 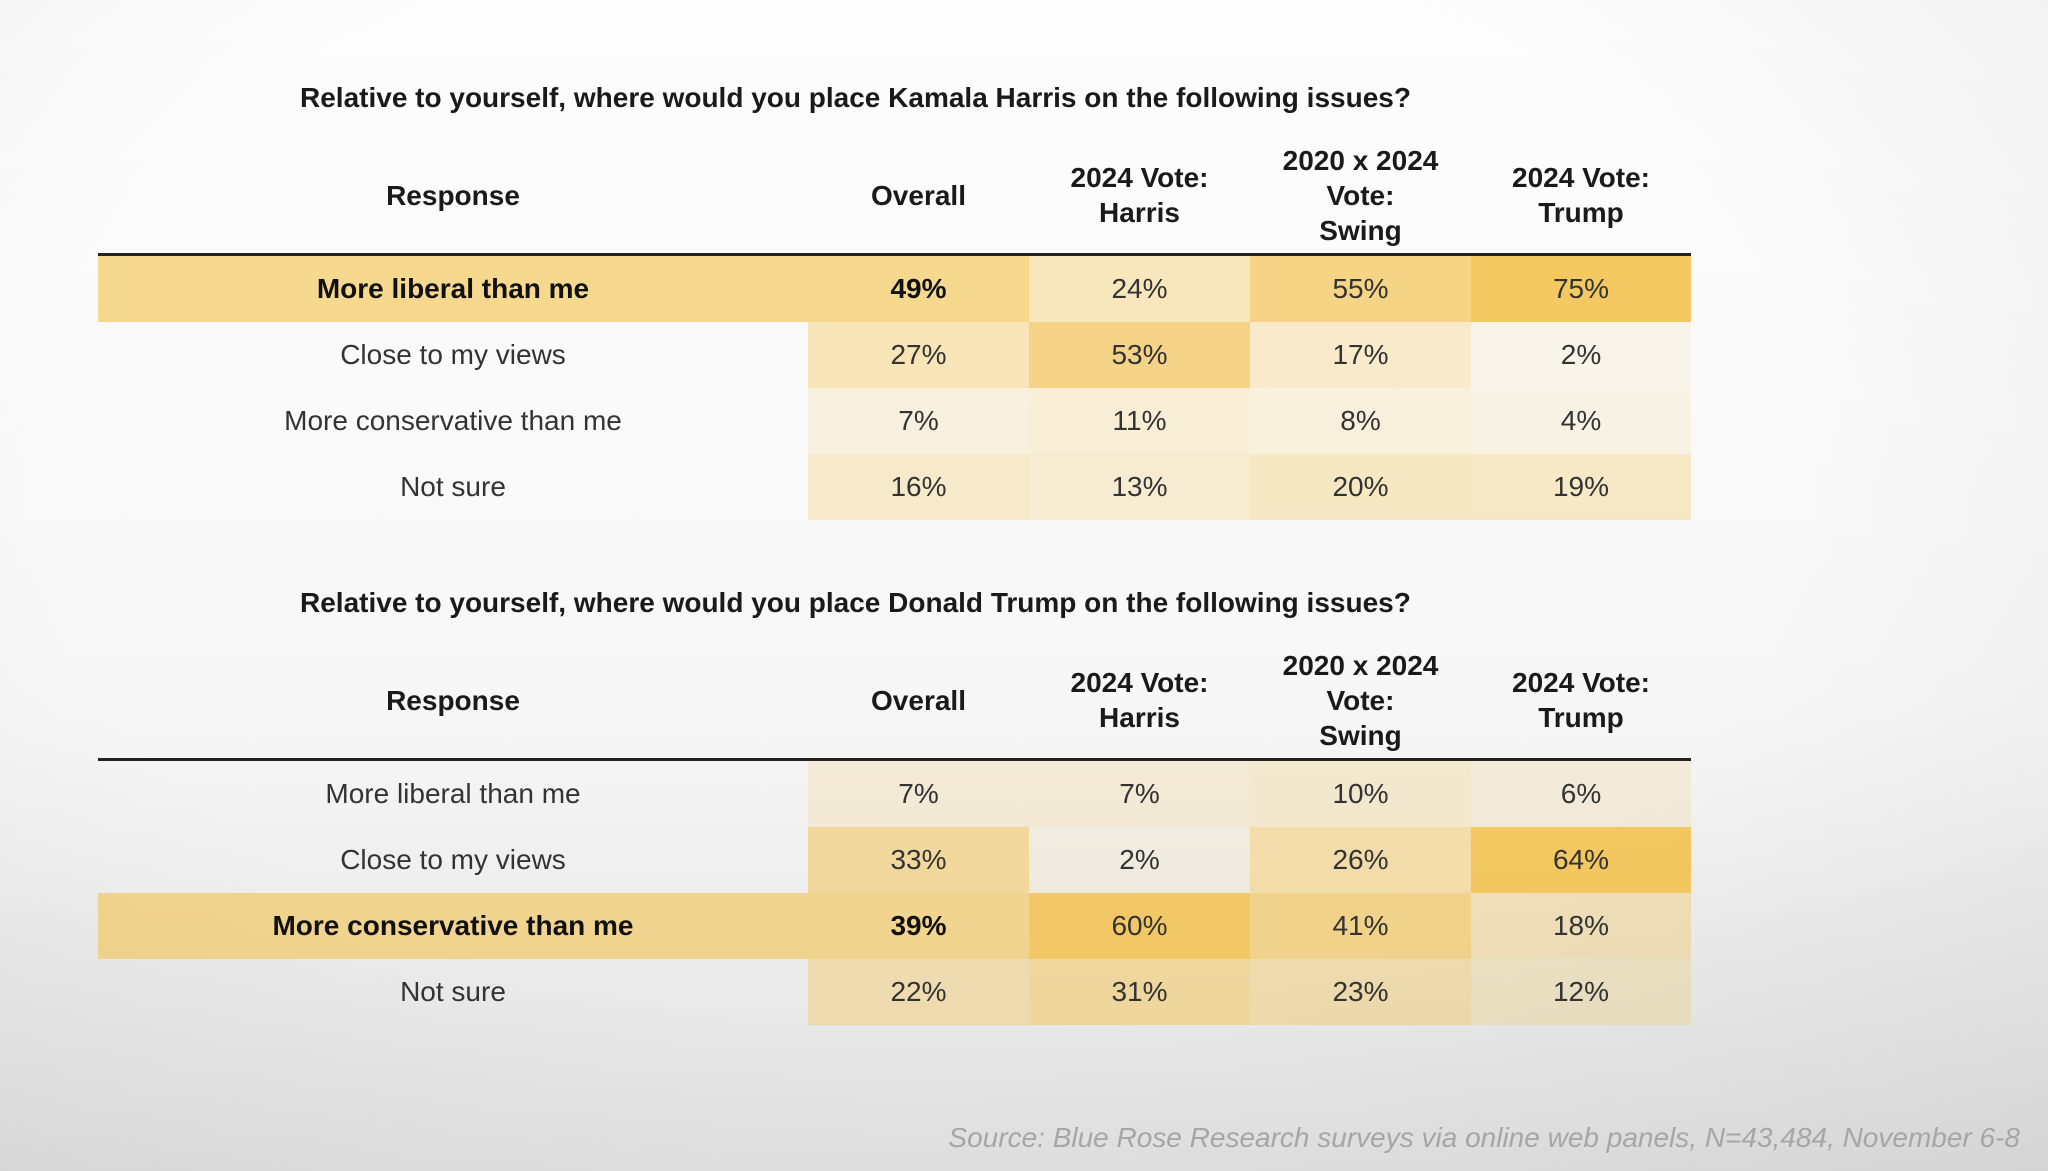 What do you see at coordinates (1360, 794) in the screenshot?
I see `data-cell: 10%` at bounding box center [1360, 794].